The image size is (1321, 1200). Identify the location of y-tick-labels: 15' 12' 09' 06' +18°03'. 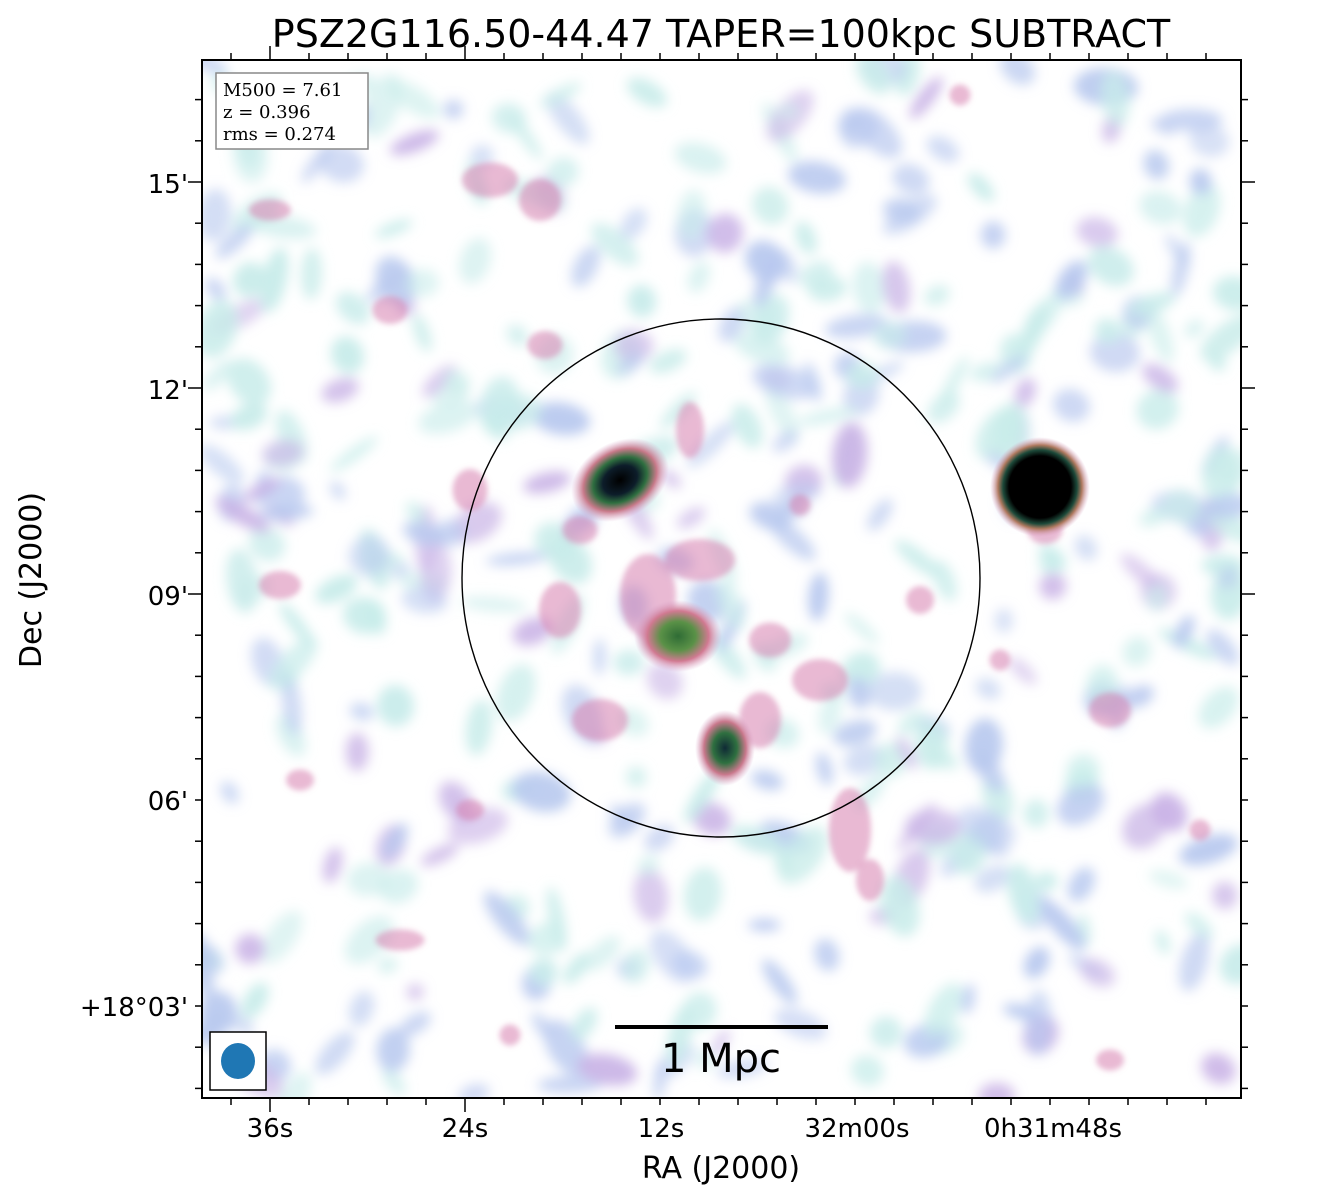
(134, 596).